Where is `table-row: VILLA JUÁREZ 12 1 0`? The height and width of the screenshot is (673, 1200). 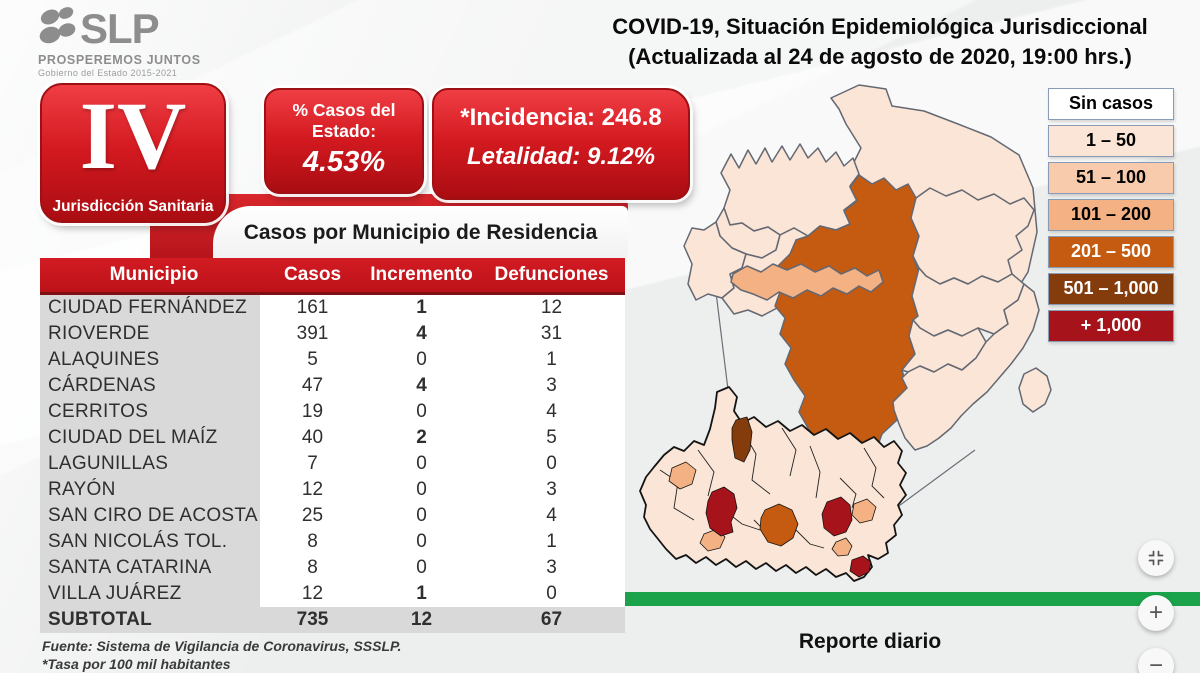 table-row: VILLA JUÁREZ 12 1 0 is located at coordinates (332, 594).